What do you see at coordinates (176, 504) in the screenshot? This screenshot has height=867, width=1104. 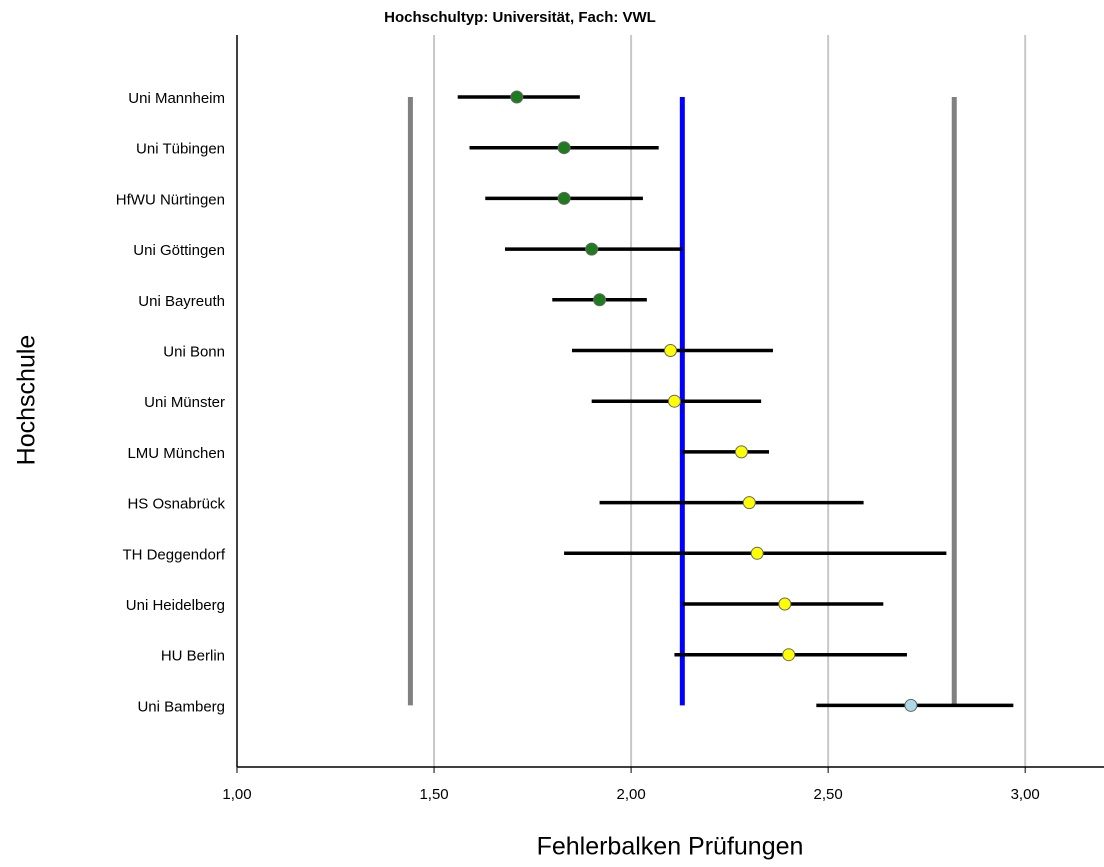 I see `y-tick-label: HS Osnabrück` at bounding box center [176, 504].